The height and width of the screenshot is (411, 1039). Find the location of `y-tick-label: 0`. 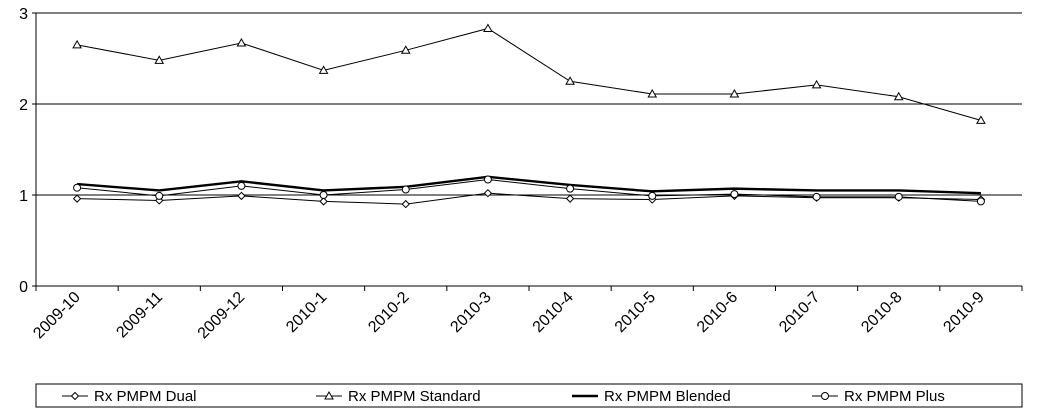

y-tick-label: 0 is located at coordinates (23, 287).